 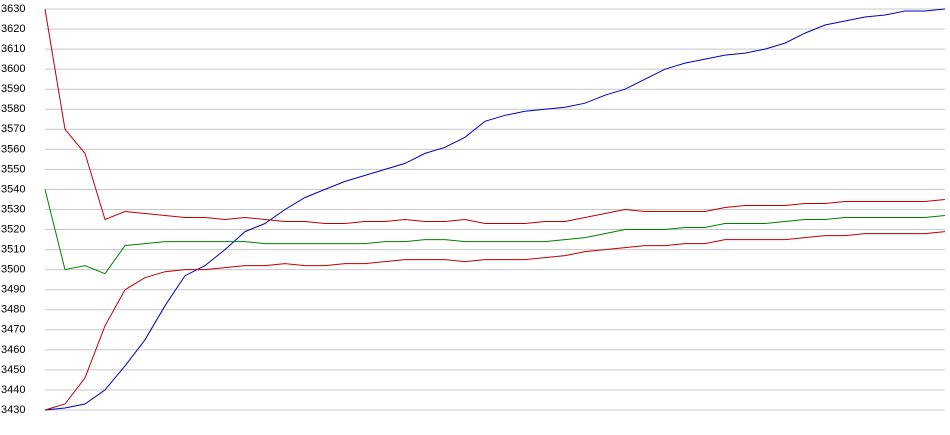 I want to click on y-tick-label: 3450, so click(x=13, y=370).